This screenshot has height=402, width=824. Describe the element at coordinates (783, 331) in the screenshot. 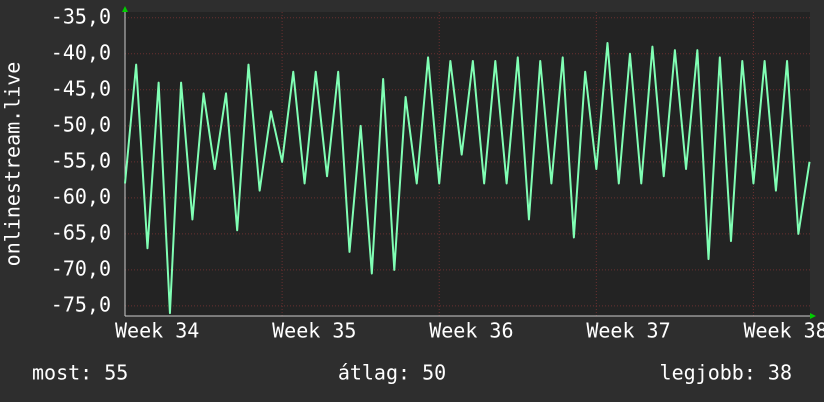

I see `x-tick-label: Week 38` at that location.